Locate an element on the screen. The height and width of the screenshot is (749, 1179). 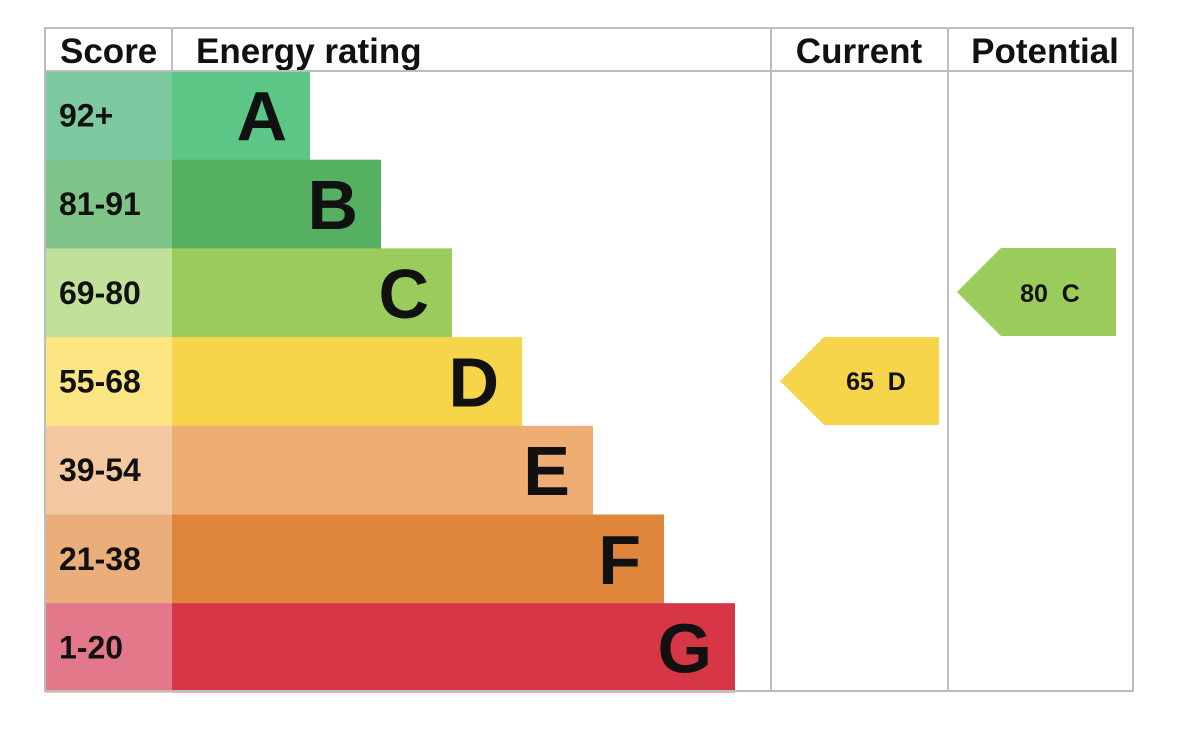
score-range-label: 92+ is located at coordinates (86, 115).